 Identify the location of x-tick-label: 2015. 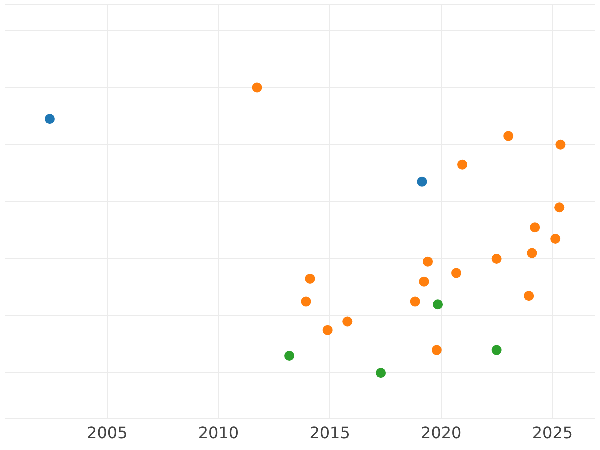
(330, 433).